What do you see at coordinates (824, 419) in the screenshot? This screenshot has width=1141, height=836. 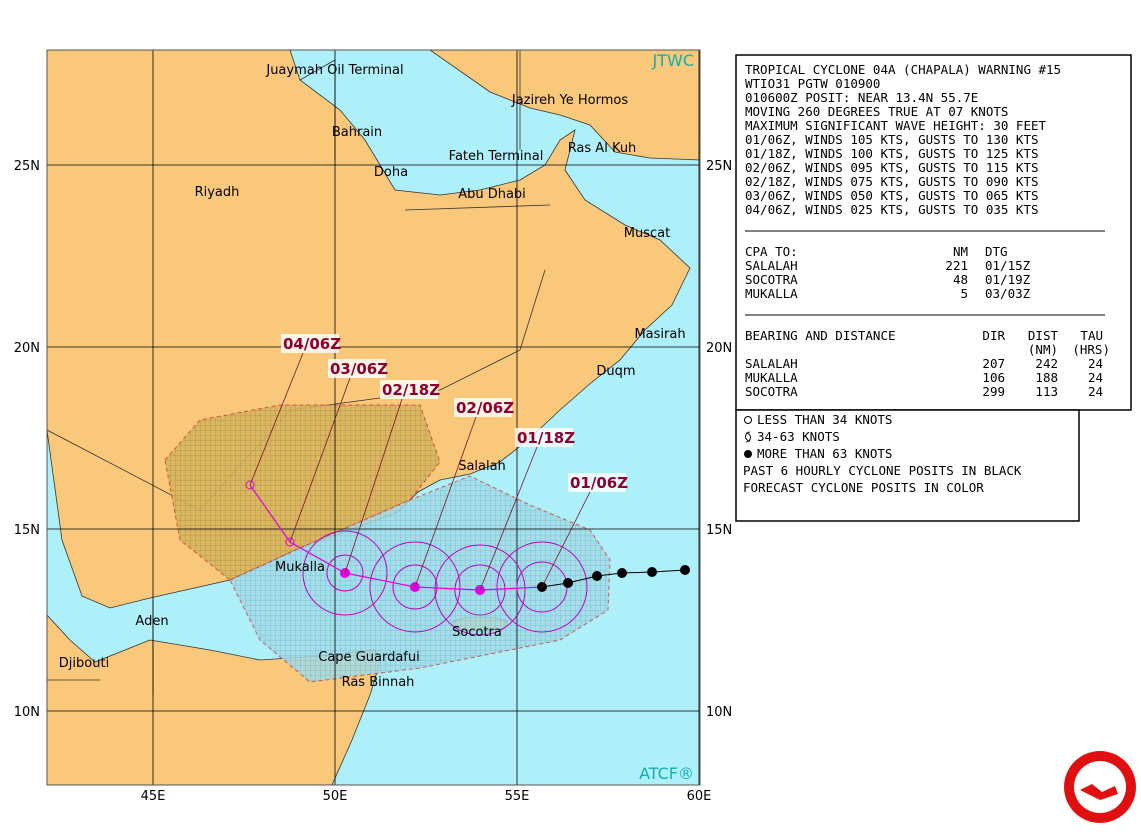 I see `legend-entry: LESS THAN 34 KNOTS` at bounding box center [824, 419].